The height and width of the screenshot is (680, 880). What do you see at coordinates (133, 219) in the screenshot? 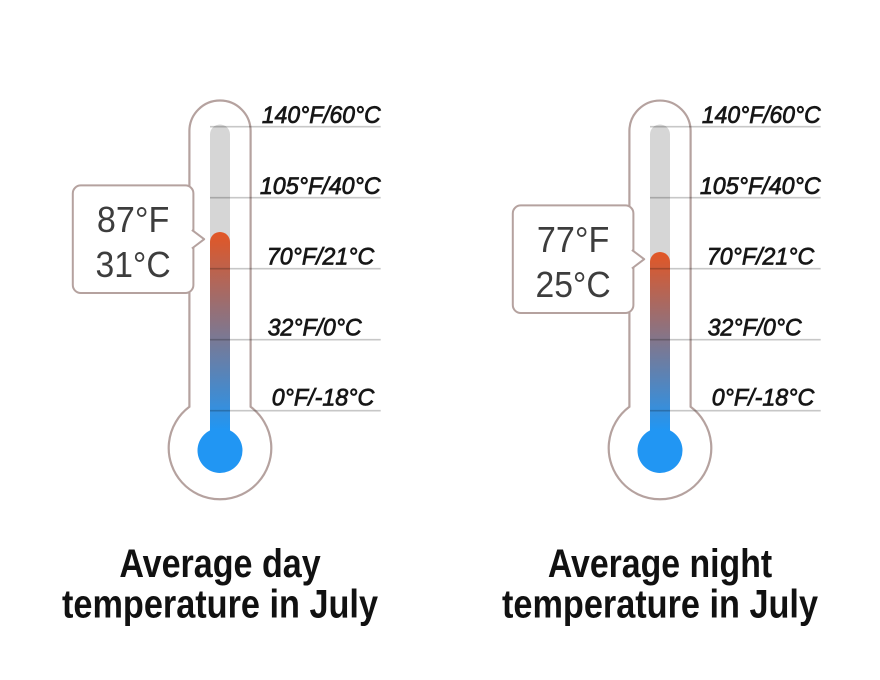
I see `svg-text: 87°F` at bounding box center [133, 219].